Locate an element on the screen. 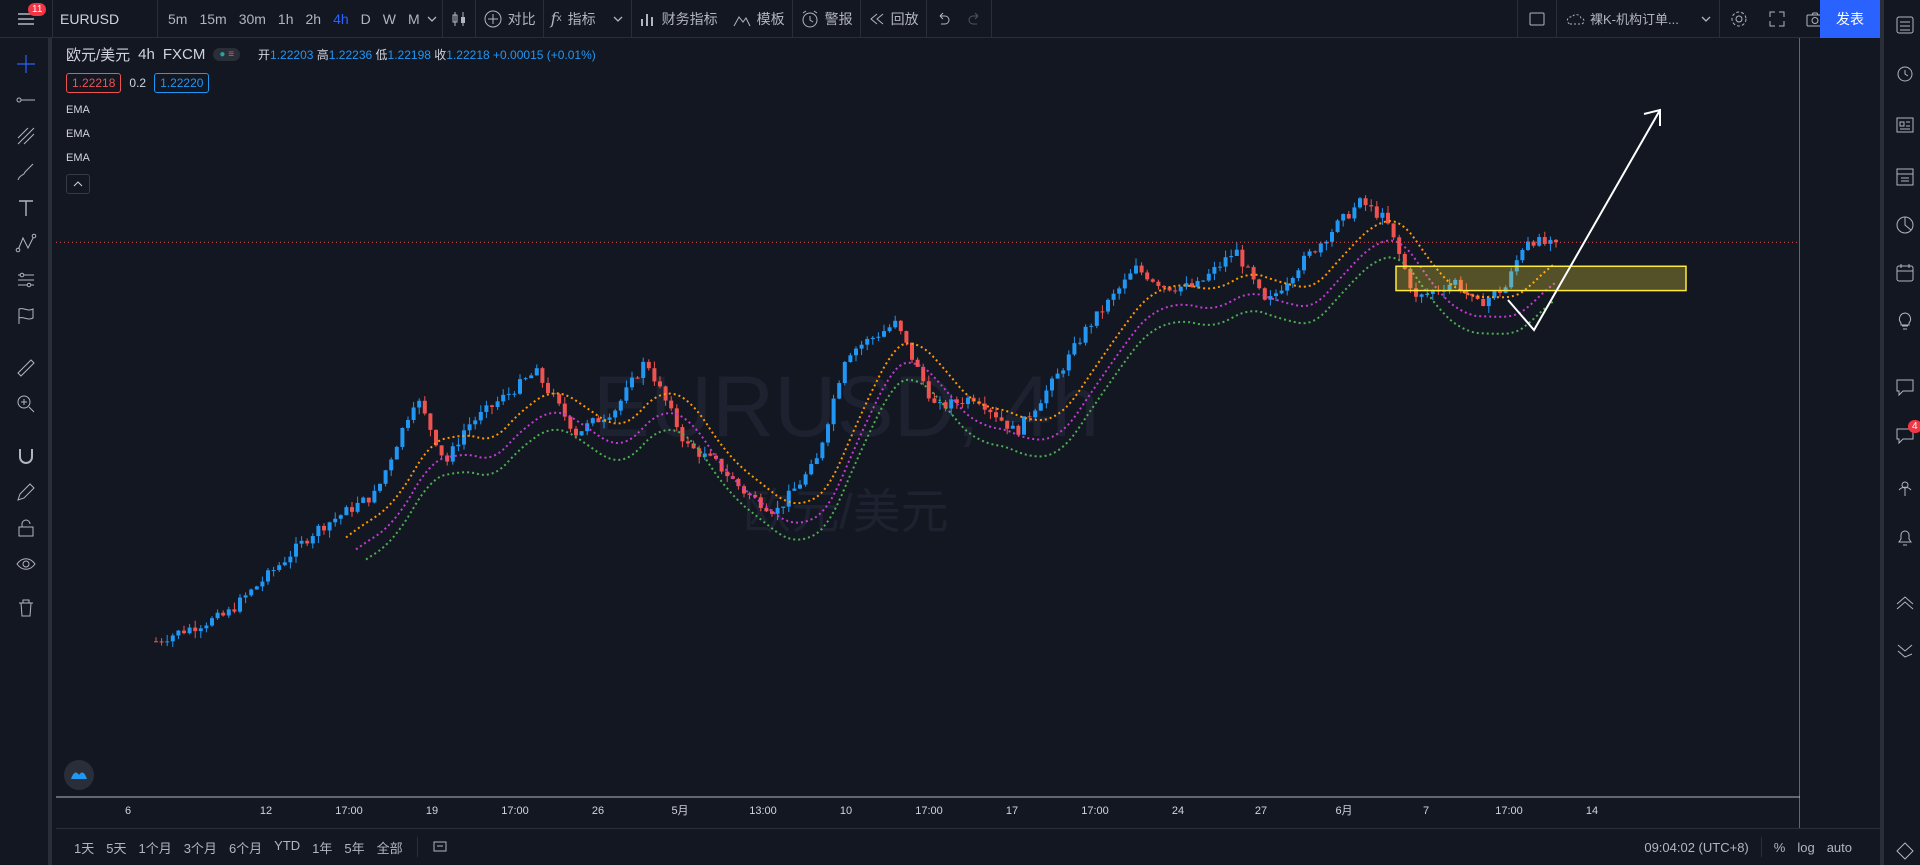  ruler-tool is located at coordinates (26, 368).